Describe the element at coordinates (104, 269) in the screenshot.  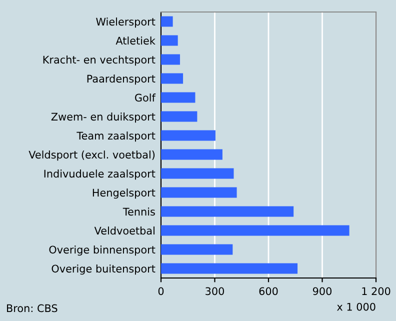
I see `y-tick-label: Overige buitensport` at that location.